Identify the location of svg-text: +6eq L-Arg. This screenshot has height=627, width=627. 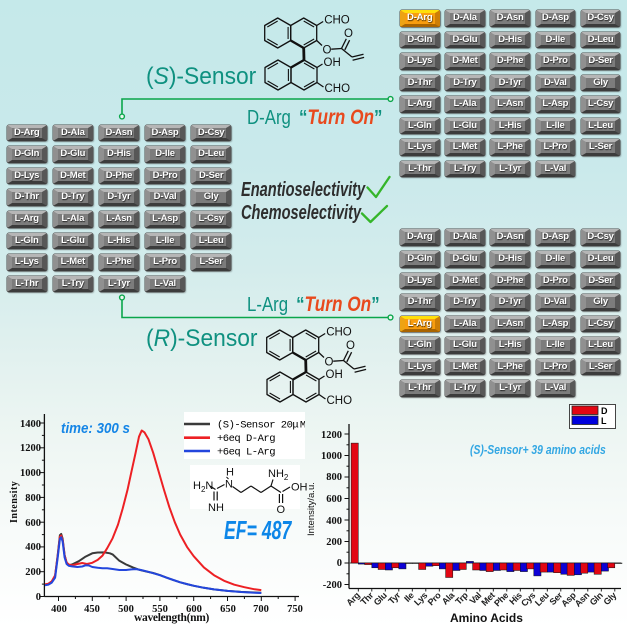
(246, 452).